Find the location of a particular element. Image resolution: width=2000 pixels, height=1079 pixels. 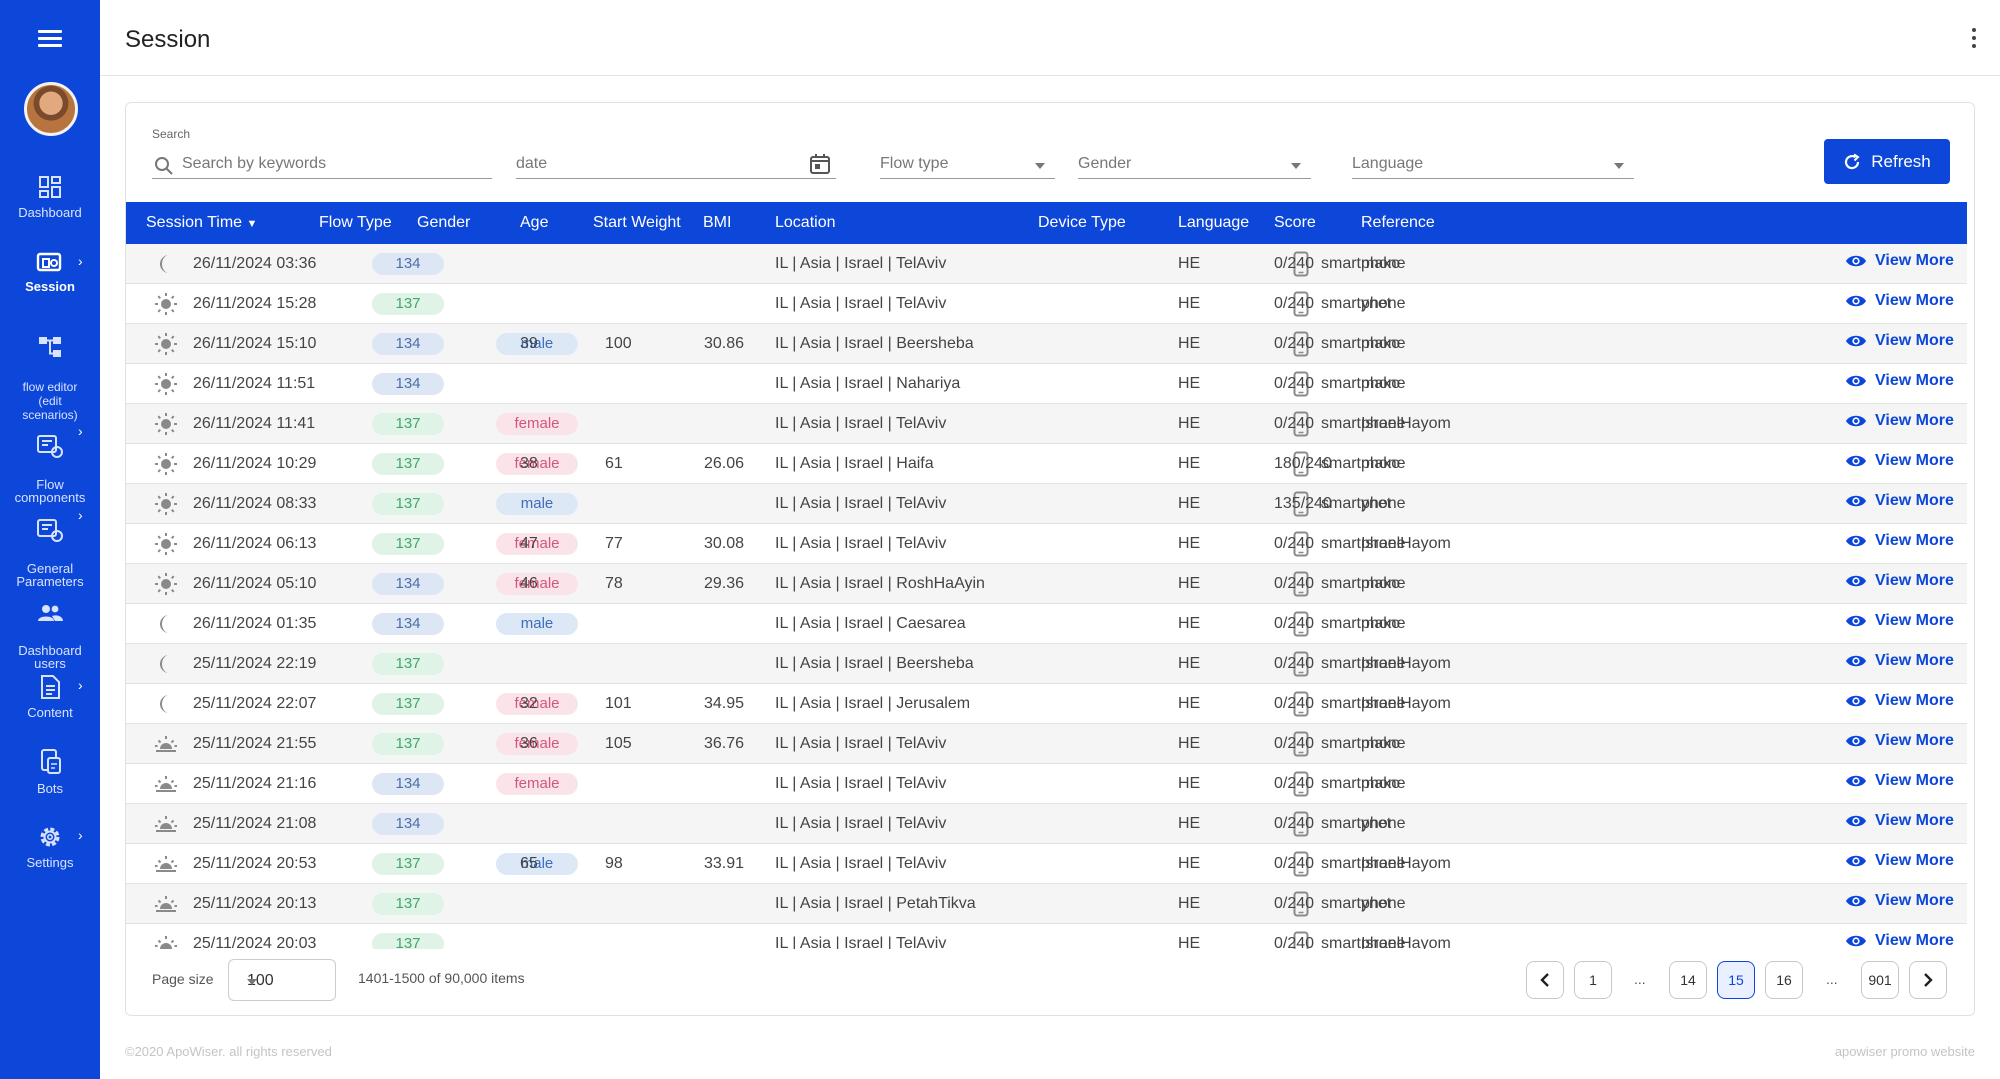

sidebar-item-dashboard-users: Dashboard users is located at coordinates (50, 629).